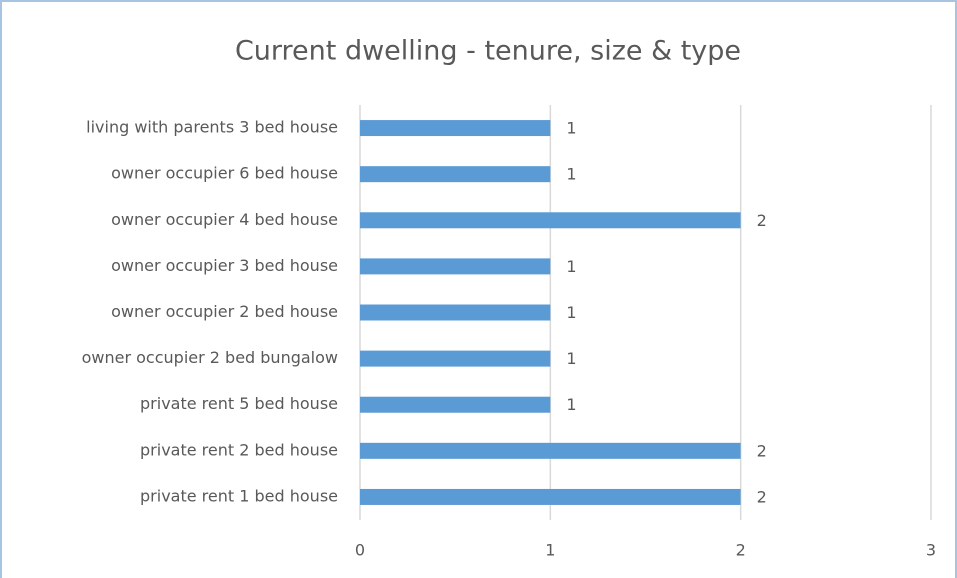 This screenshot has width=957, height=578. What do you see at coordinates (550, 550) in the screenshot?
I see `x-tick-label: 1` at bounding box center [550, 550].